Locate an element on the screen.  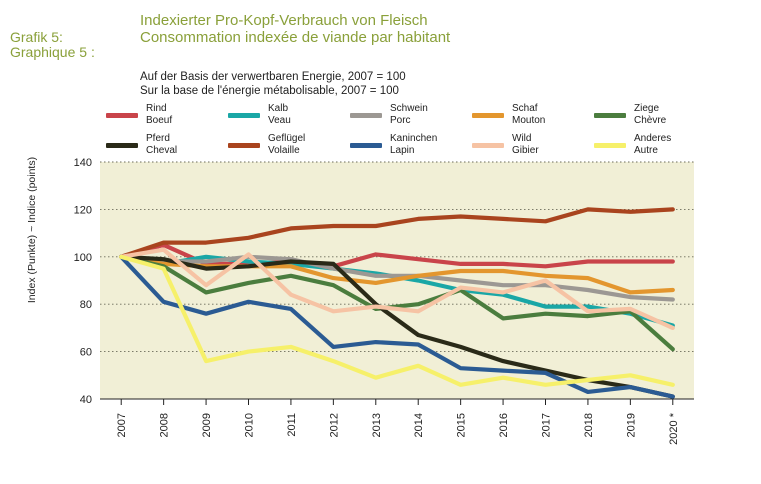
figure-number: Grafik 5: Graphique 5 : is located at coordinates (52, 45).